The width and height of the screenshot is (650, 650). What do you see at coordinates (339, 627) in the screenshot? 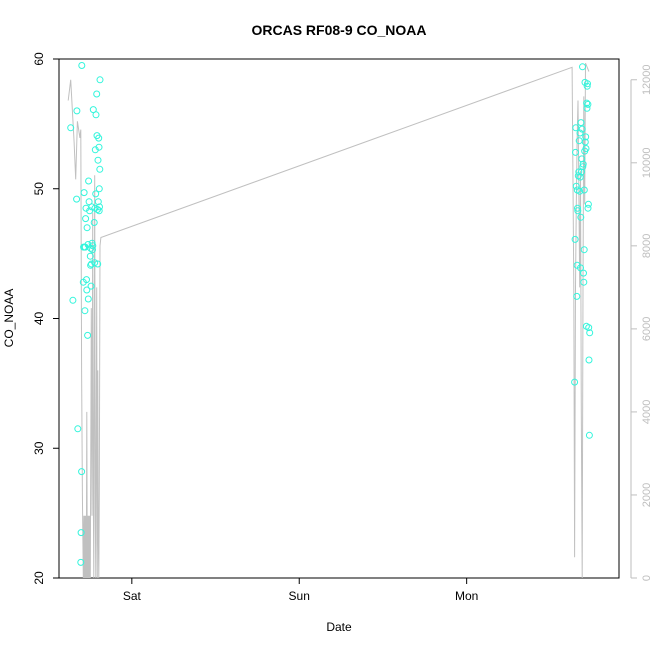
I see `x-axis-label: Date` at bounding box center [339, 627].